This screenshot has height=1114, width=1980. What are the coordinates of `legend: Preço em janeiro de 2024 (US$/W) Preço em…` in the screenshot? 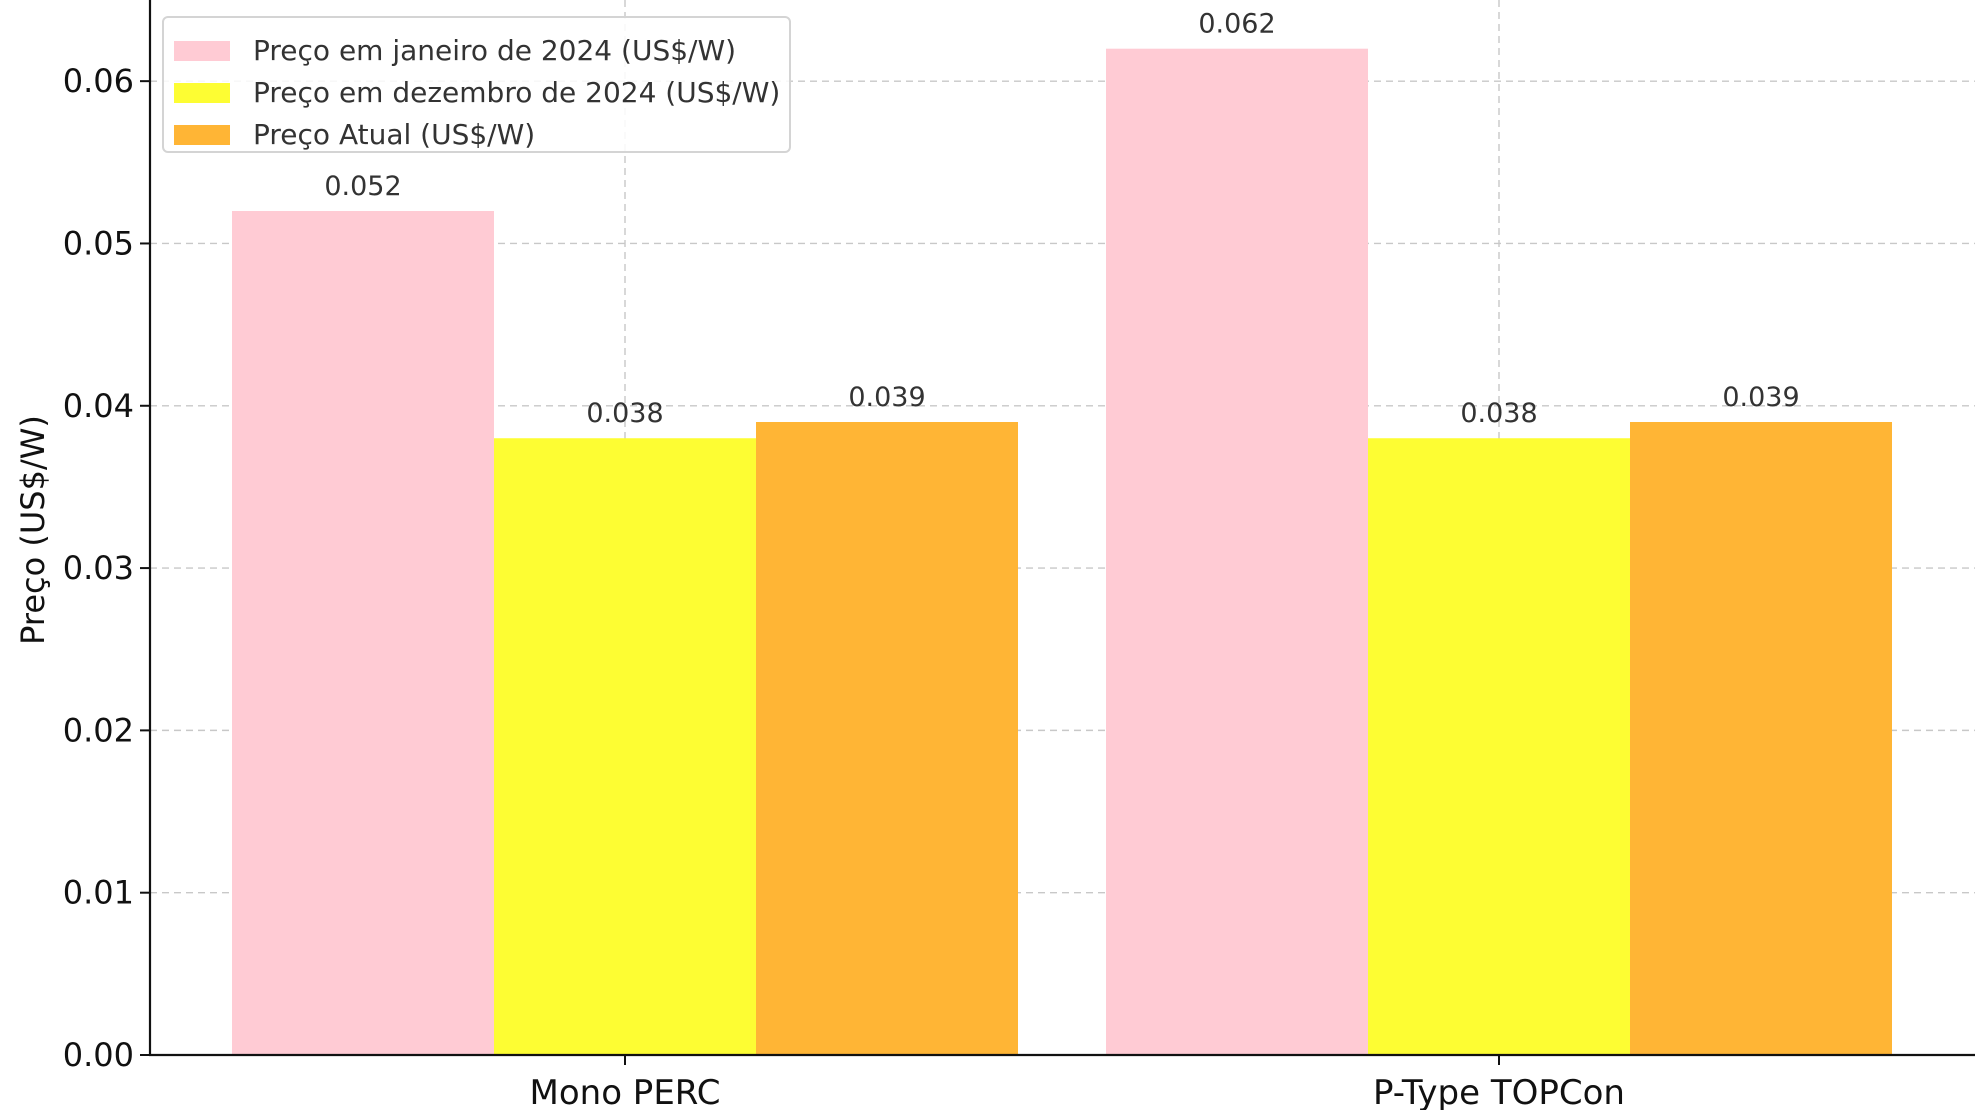 It's located at (476, 84).